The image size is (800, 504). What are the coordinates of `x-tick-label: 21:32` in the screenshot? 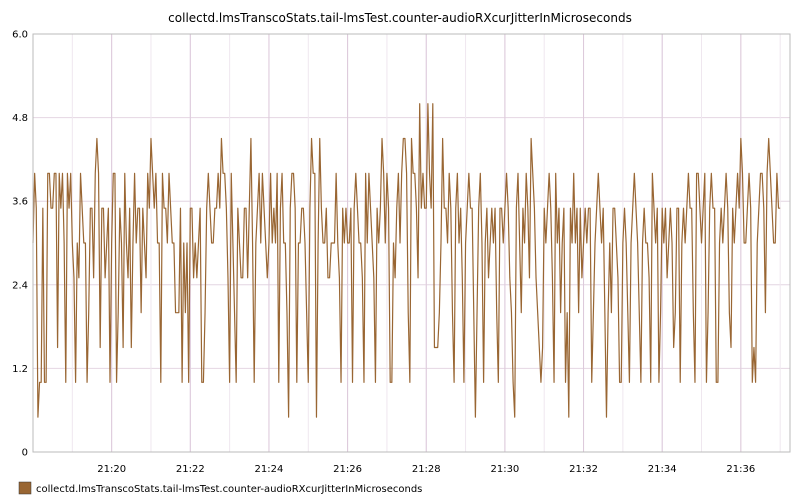 It's located at (583, 469).